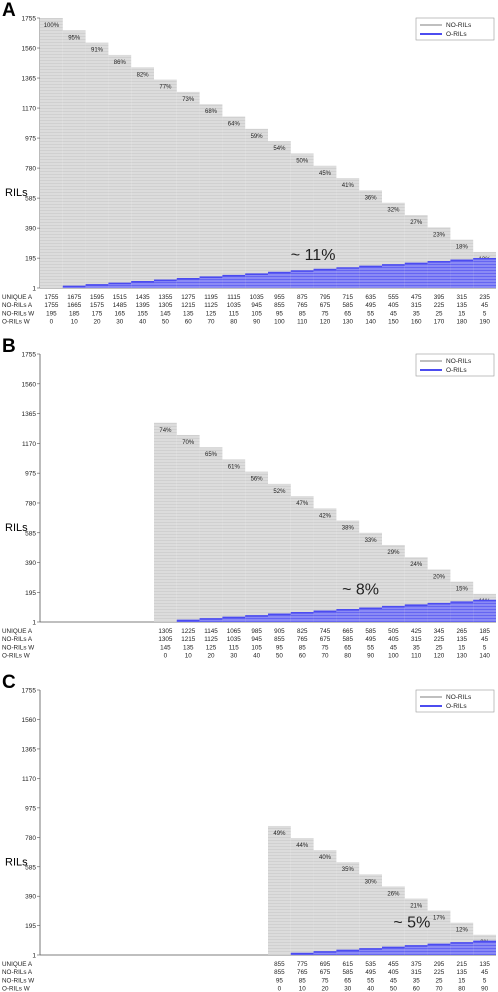 This screenshot has width=498, height=992. What do you see at coordinates (143, 297) in the screenshot?
I see `table-cell: 1435` at bounding box center [143, 297].